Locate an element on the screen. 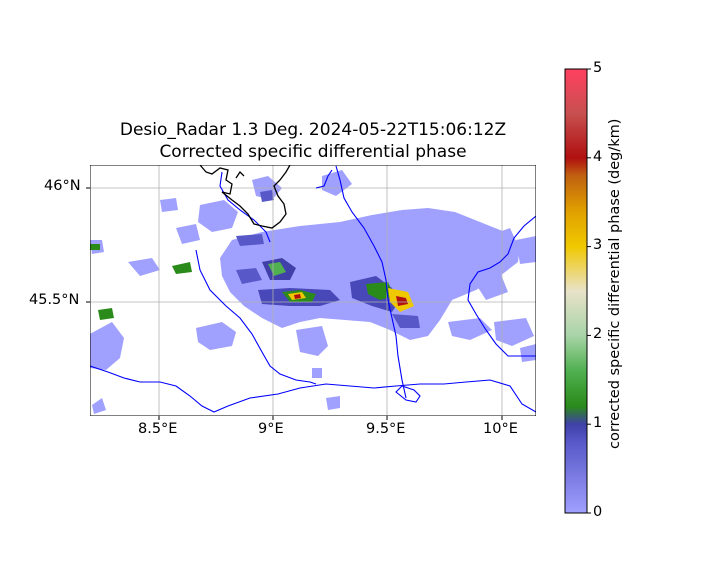 This screenshot has width=720, height=576. colorbar-tick-label-0: 0 is located at coordinates (598, 512).